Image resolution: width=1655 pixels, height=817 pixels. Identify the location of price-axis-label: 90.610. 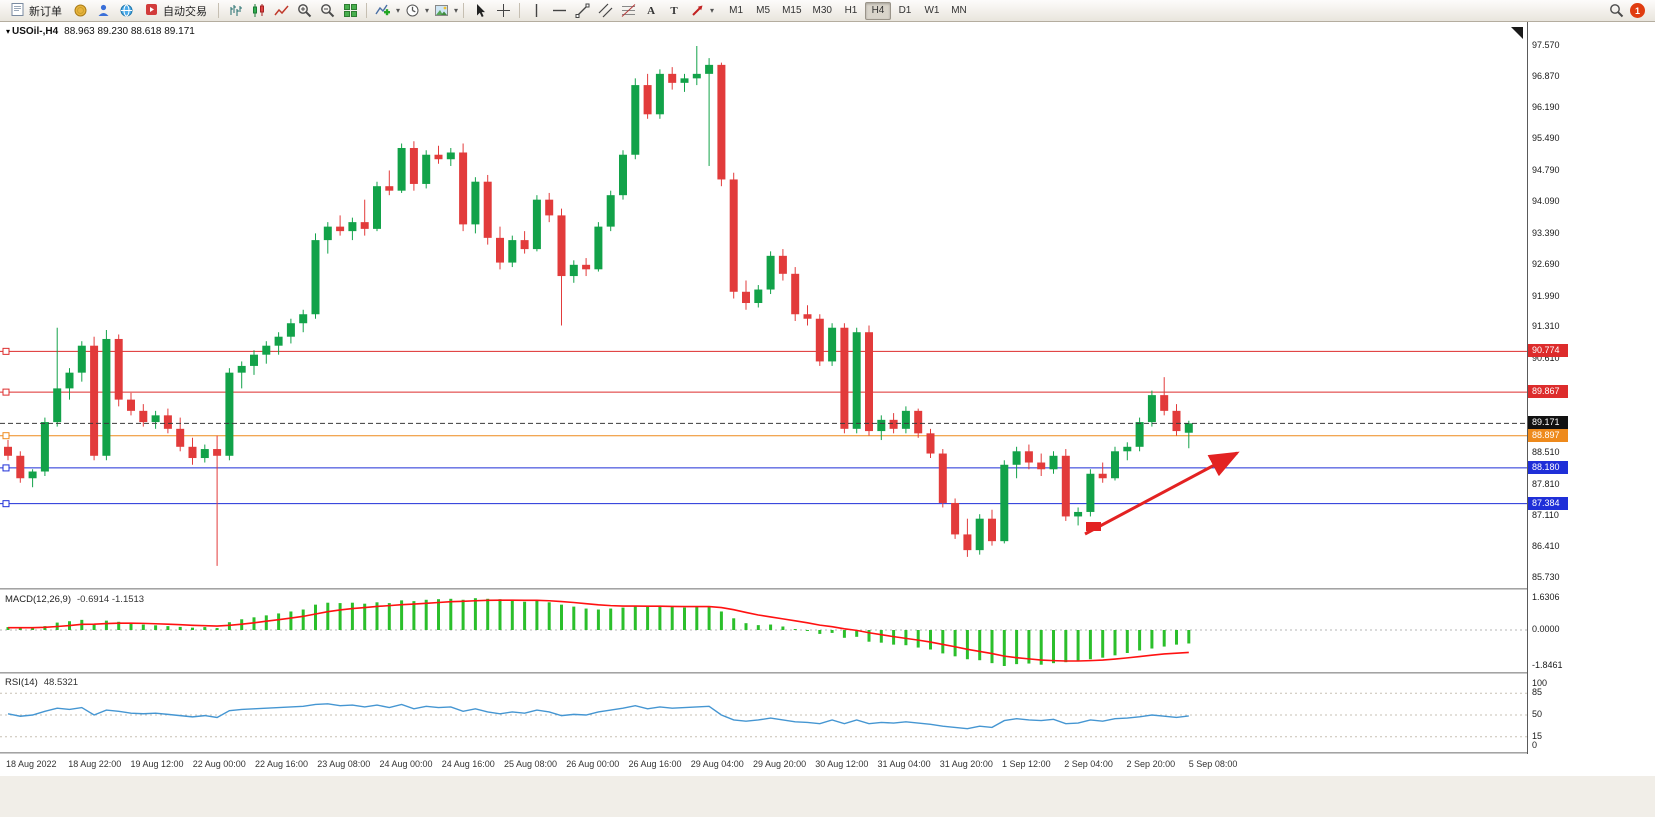
(1546, 357).